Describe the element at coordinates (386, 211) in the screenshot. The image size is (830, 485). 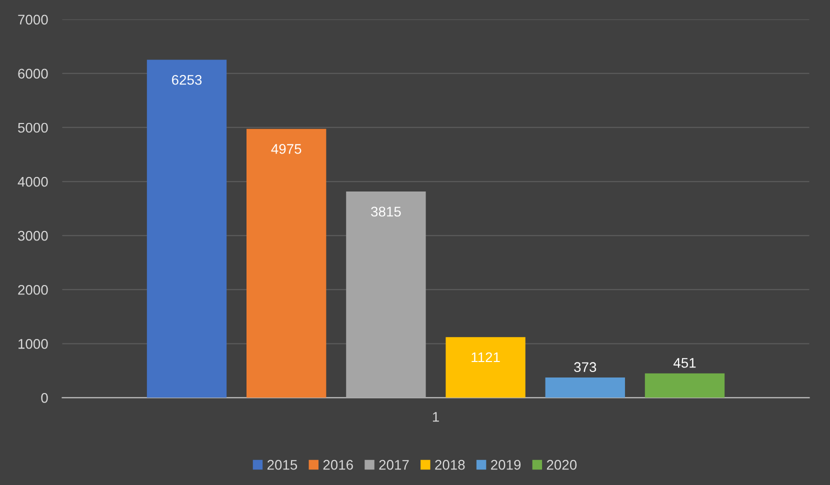
I see `data-label: 3815` at that location.